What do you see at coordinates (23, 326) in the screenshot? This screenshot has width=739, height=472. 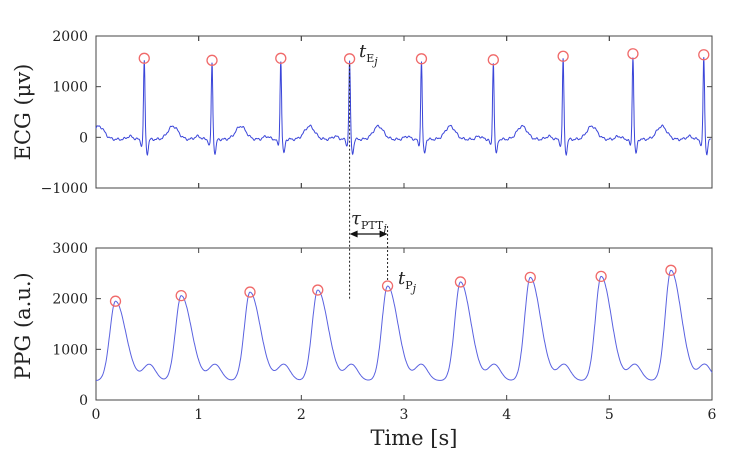 I see `ppg-ylabel: PPG (a.u.)` at bounding box center [23, 326].